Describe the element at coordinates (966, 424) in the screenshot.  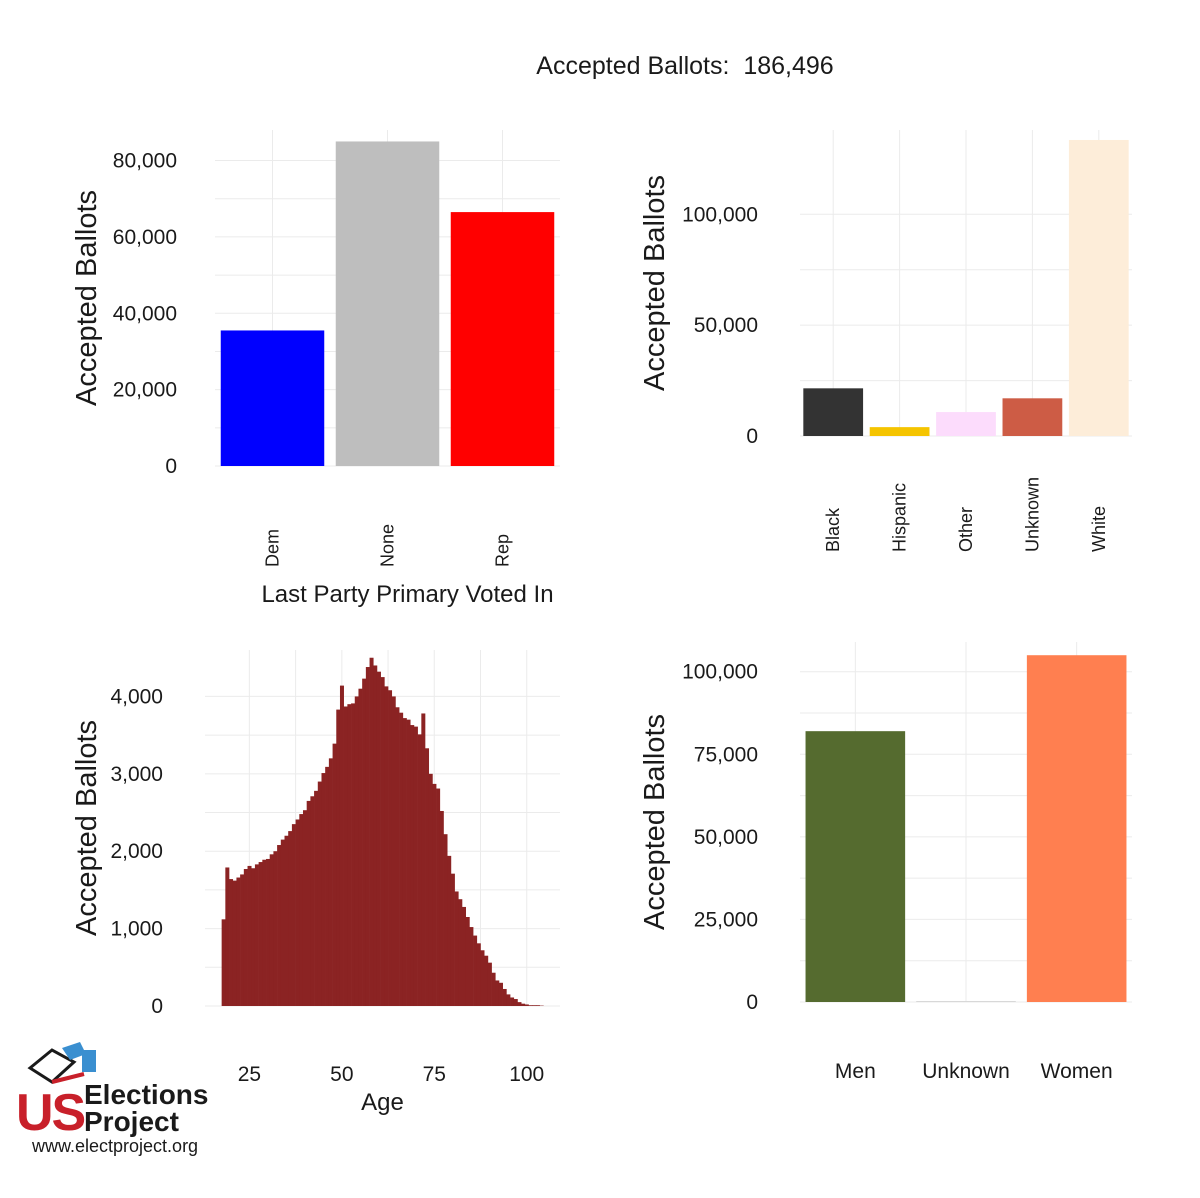
I see `bar-other` at that location.